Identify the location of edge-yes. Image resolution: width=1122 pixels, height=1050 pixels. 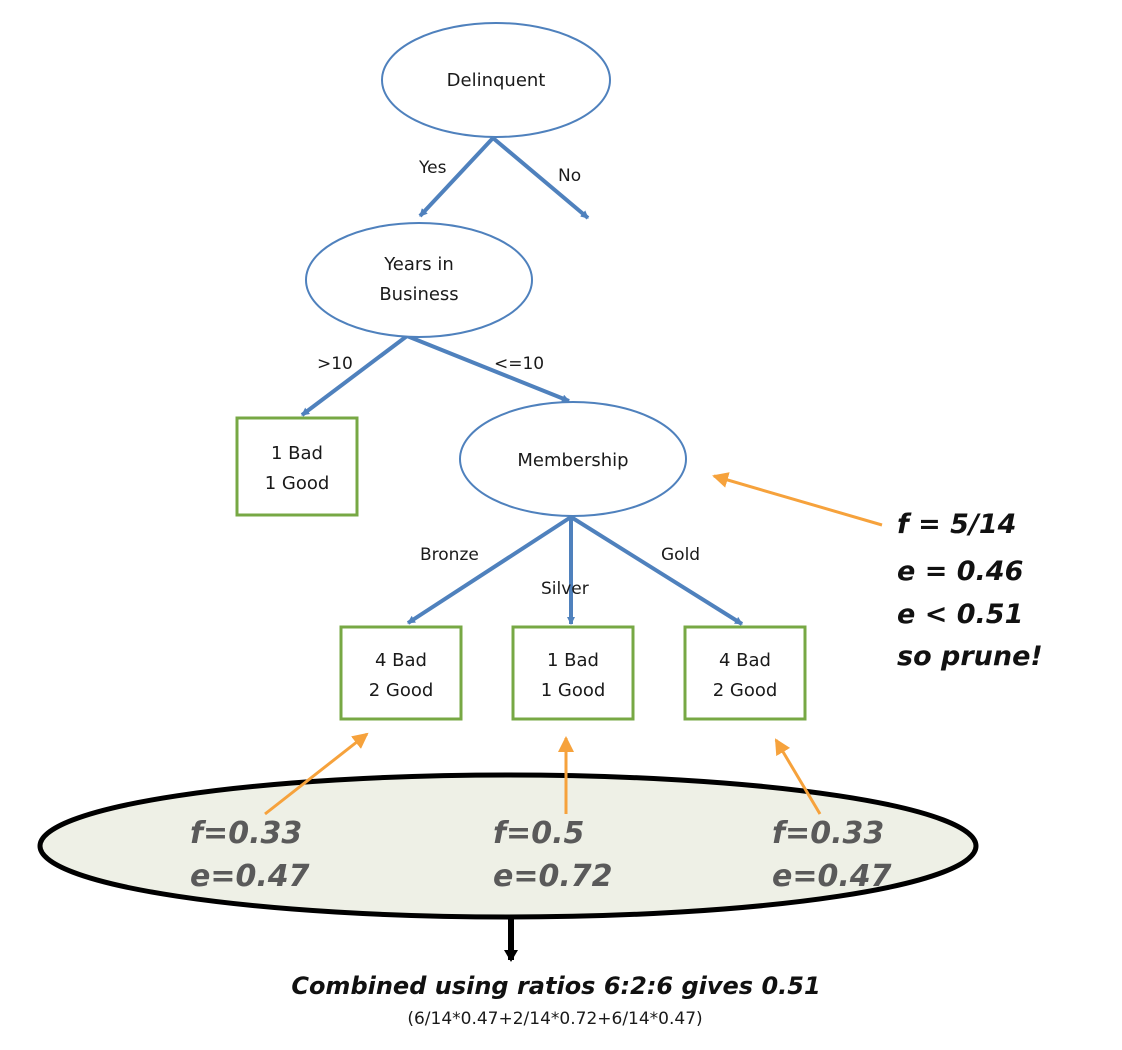
(456, 177).